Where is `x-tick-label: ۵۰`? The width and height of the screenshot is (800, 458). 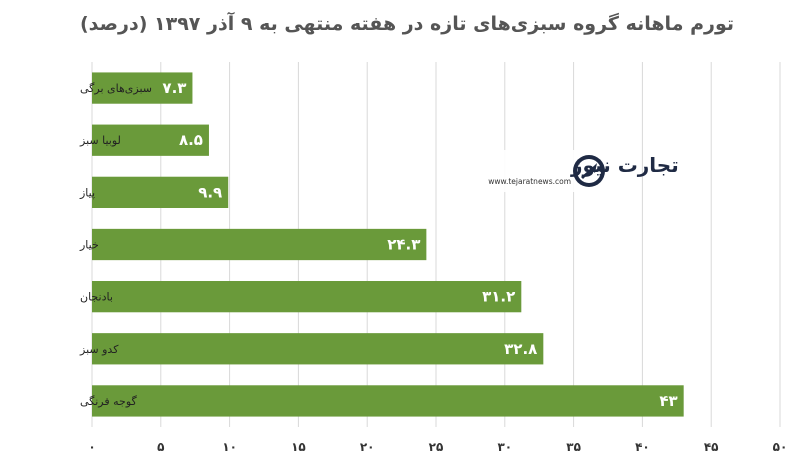 x-tick-label: ۵۰ is located at coordinates (780, 447).